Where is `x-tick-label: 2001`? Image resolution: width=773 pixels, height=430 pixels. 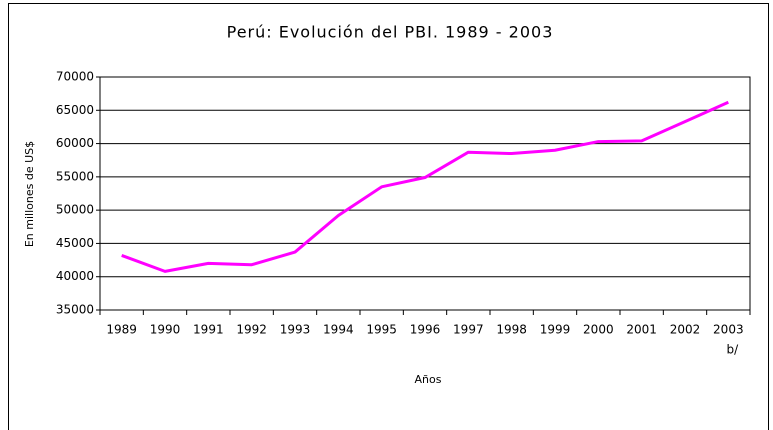 x-tick-label: 2001 is located at coordinates (641, 330).